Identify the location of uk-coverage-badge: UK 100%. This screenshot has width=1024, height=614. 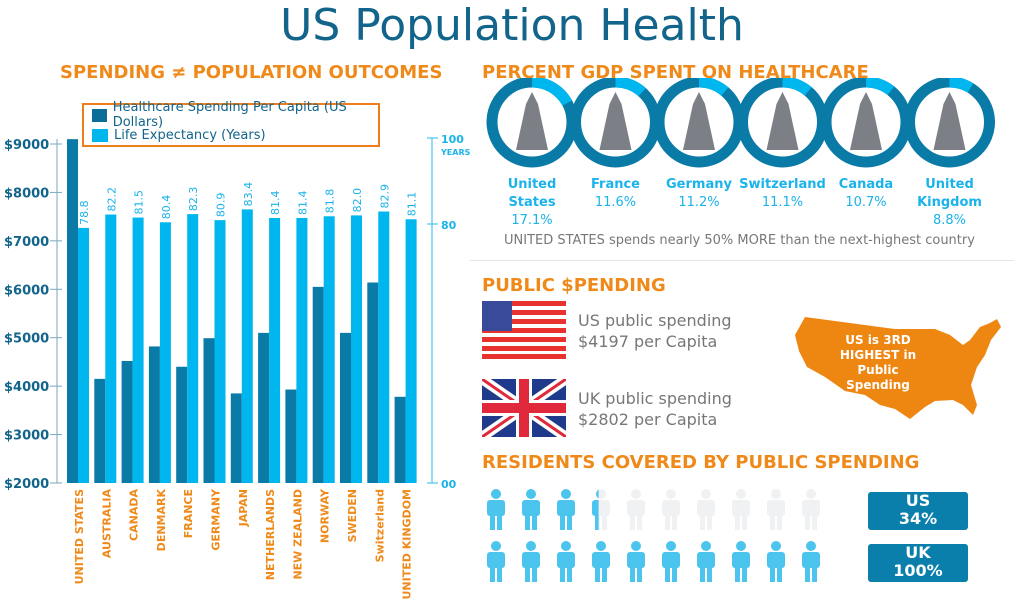
(918, 563).